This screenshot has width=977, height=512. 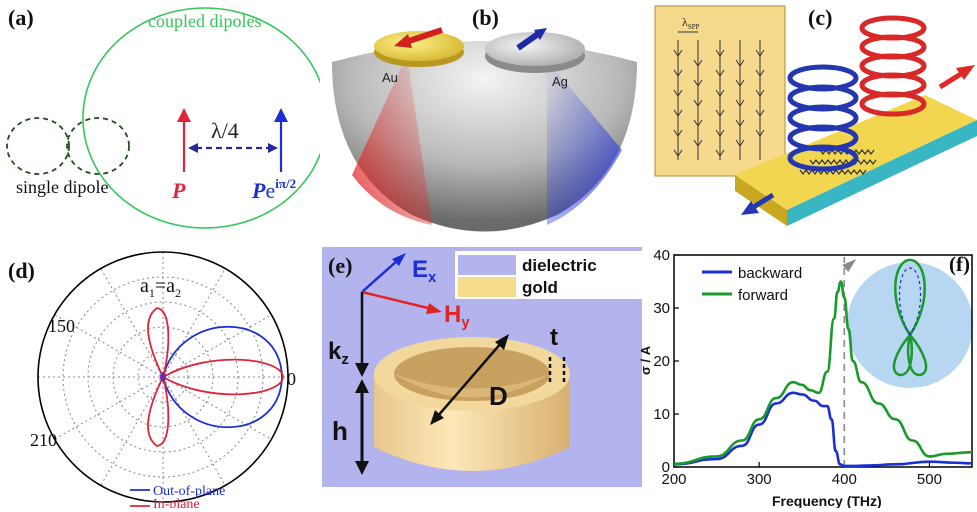 What do you see at coordinates (472, 386) in the screenshot?
I see `ring-inner-shadow` at bounding box center [472, 386].